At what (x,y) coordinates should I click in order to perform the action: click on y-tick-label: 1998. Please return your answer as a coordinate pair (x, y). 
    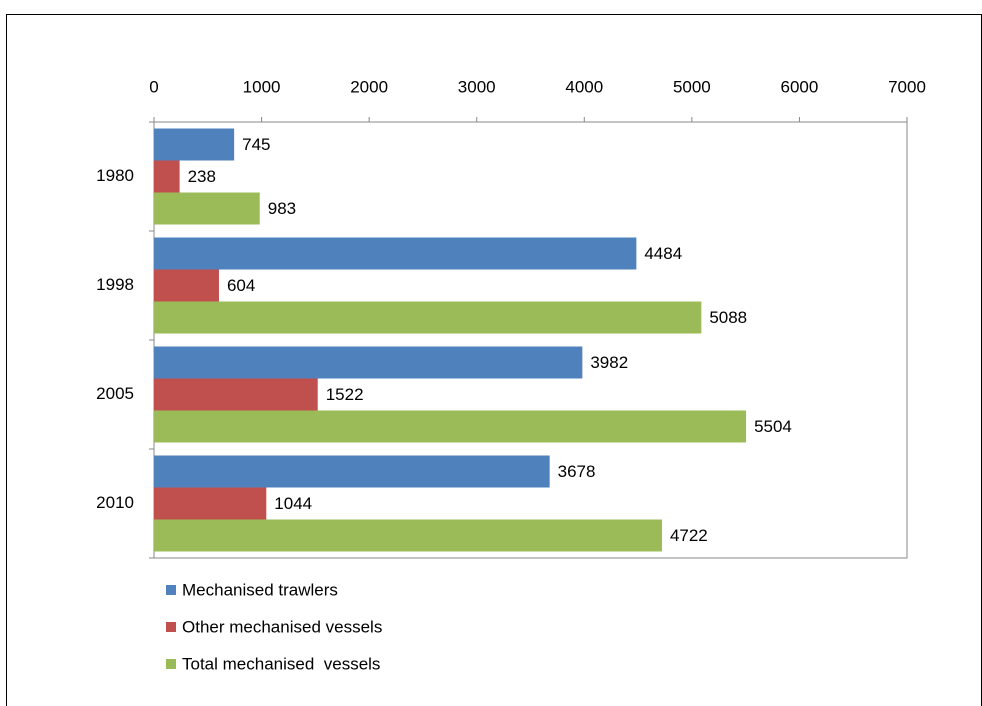
    Looking at the image, I should click on (115, 284).